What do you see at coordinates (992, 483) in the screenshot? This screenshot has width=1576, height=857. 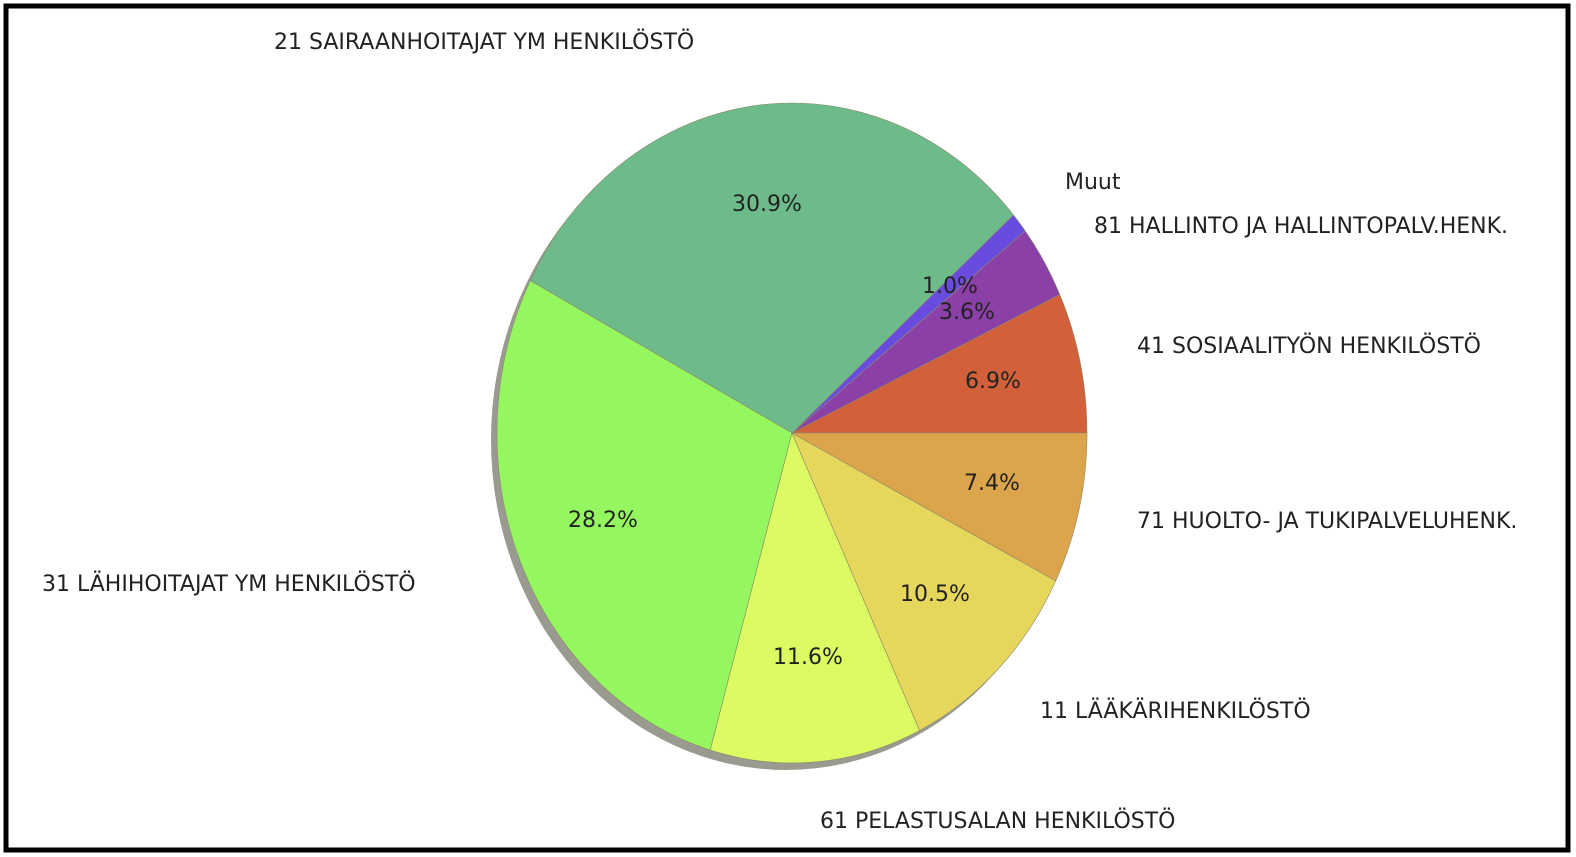 I see `value-label: 7.4%` at bounding box center [992, 483].